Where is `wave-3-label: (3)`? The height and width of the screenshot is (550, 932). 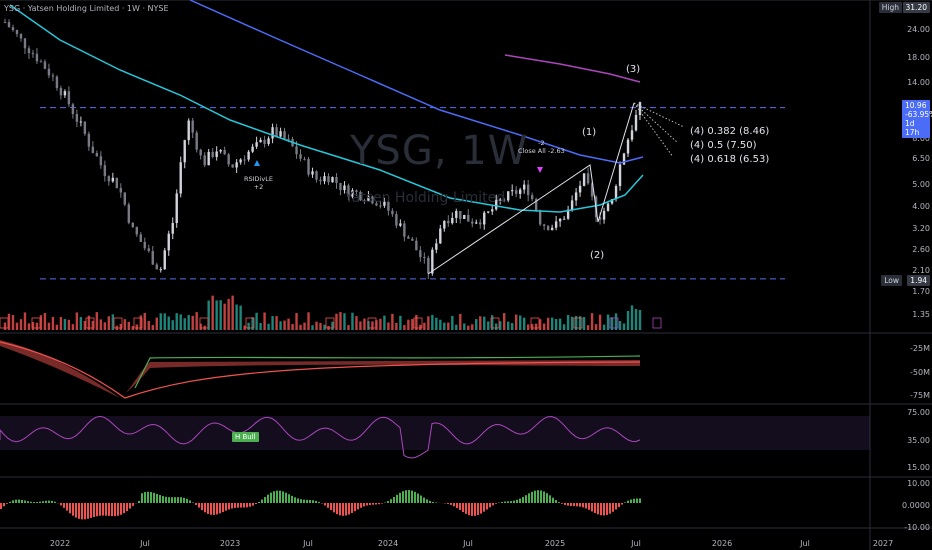
wave-3-label: (3) is located at coordinates (633, 69).